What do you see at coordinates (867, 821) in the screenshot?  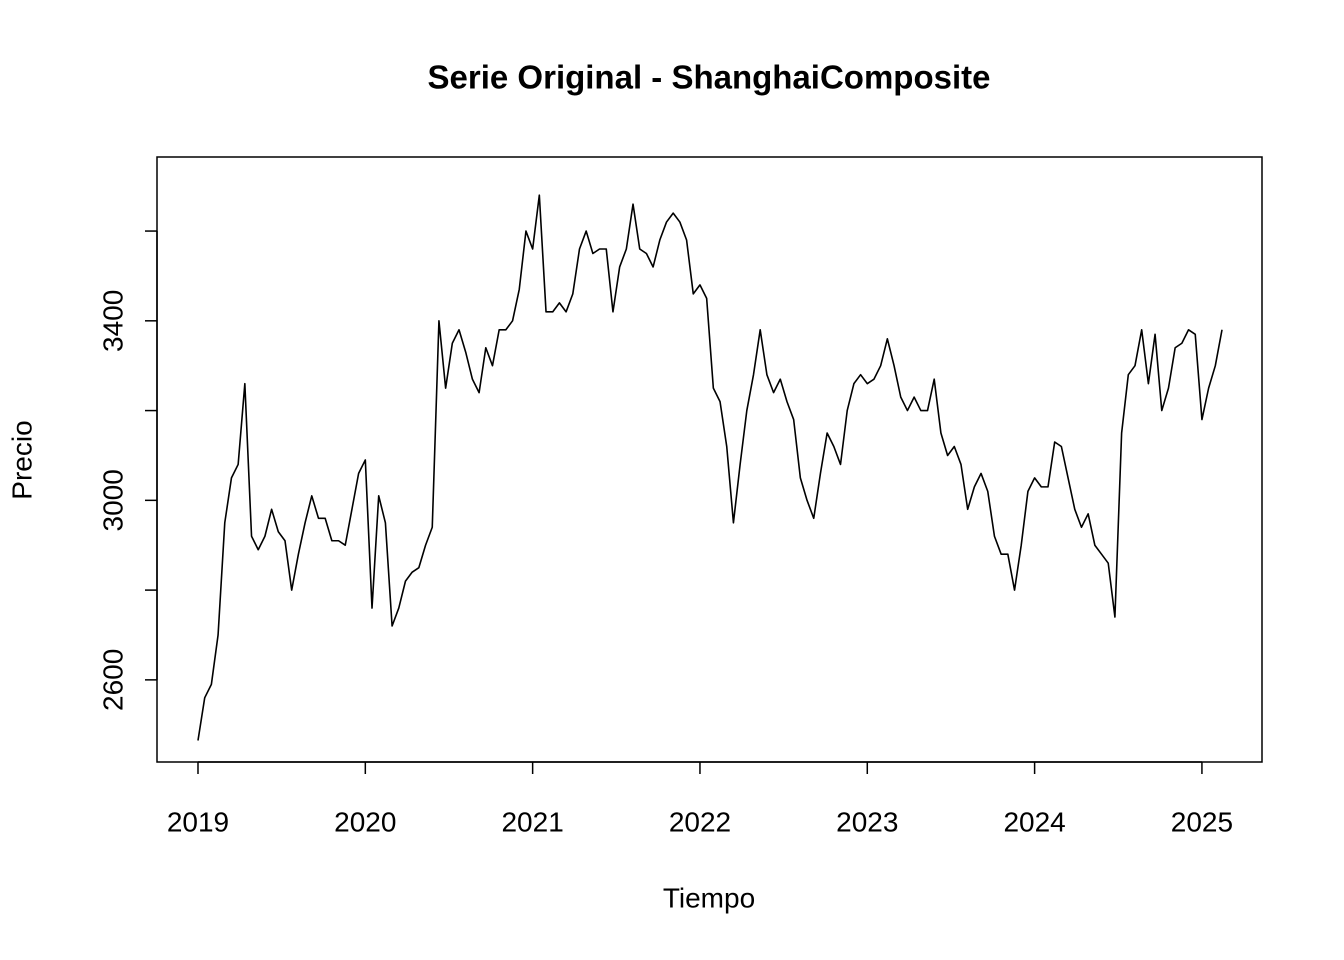 I see `x-tick-label: 2023` at bounding box center [867, 821].